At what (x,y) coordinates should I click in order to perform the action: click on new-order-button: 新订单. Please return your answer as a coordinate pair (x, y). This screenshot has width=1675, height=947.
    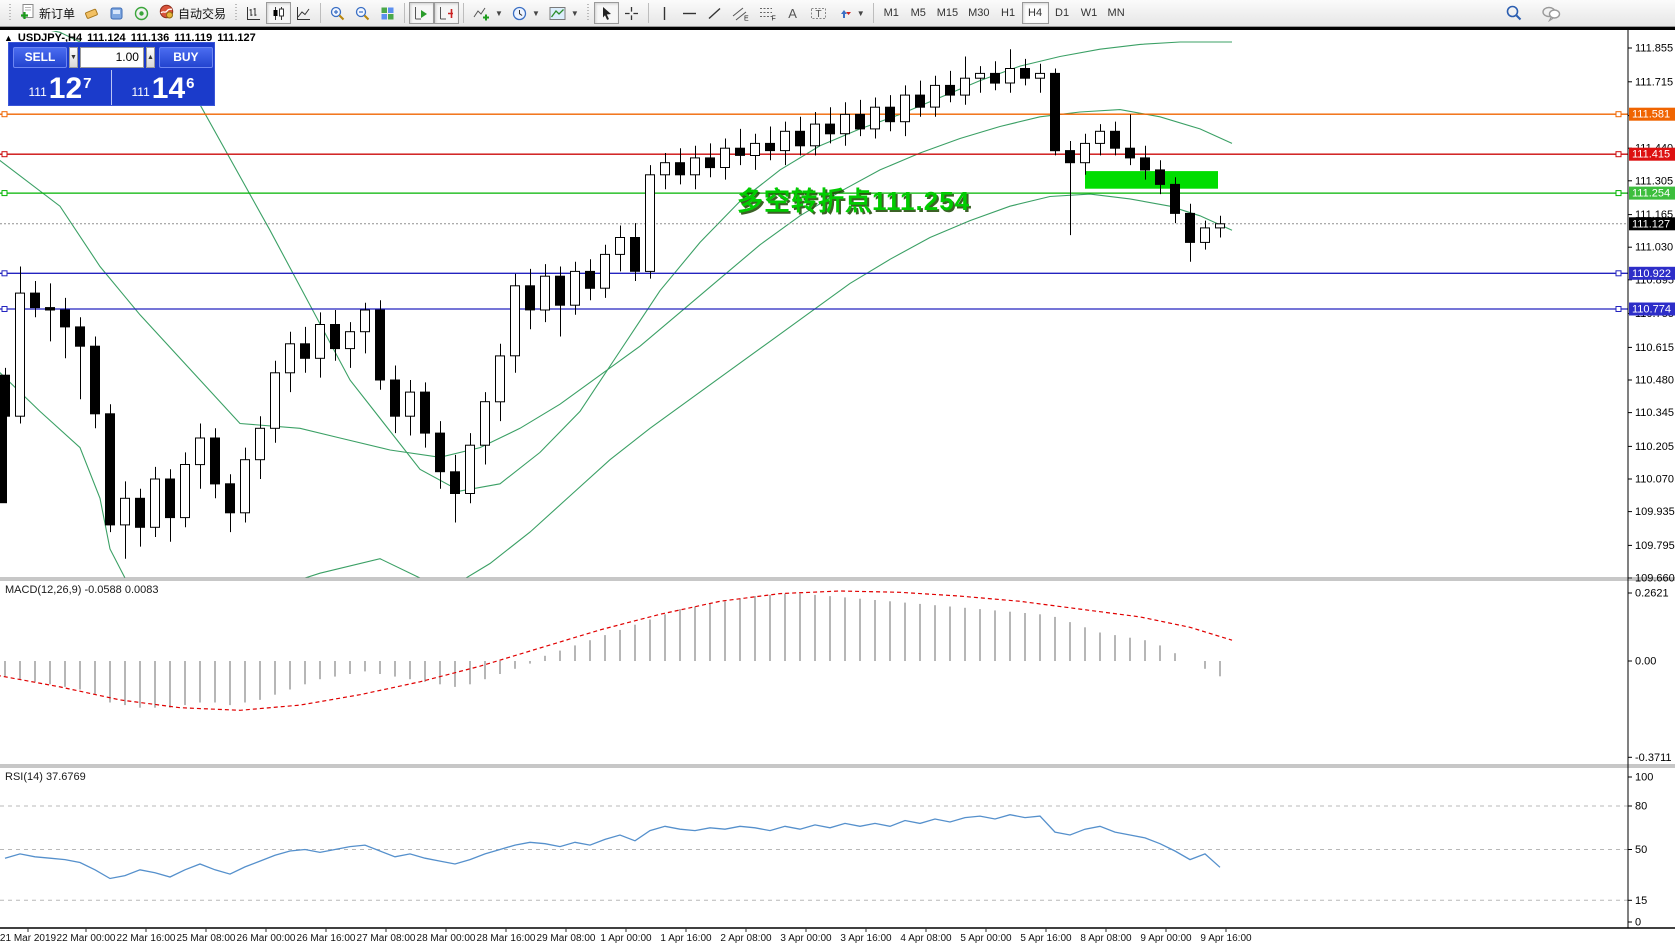
    Looking at the image, I should click on (47, 13).